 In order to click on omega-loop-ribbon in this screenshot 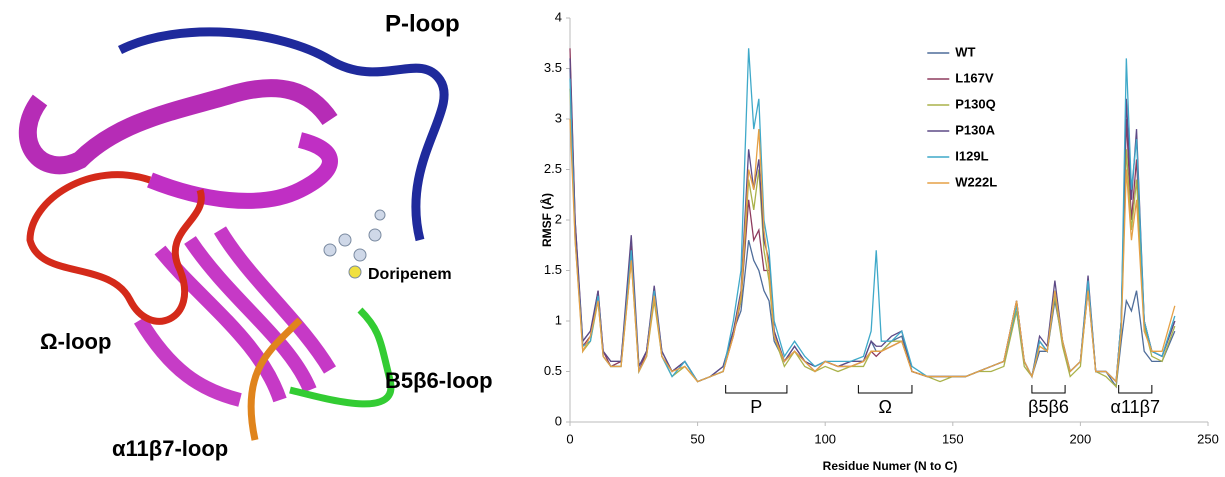, I will do `click(115, 248)`.